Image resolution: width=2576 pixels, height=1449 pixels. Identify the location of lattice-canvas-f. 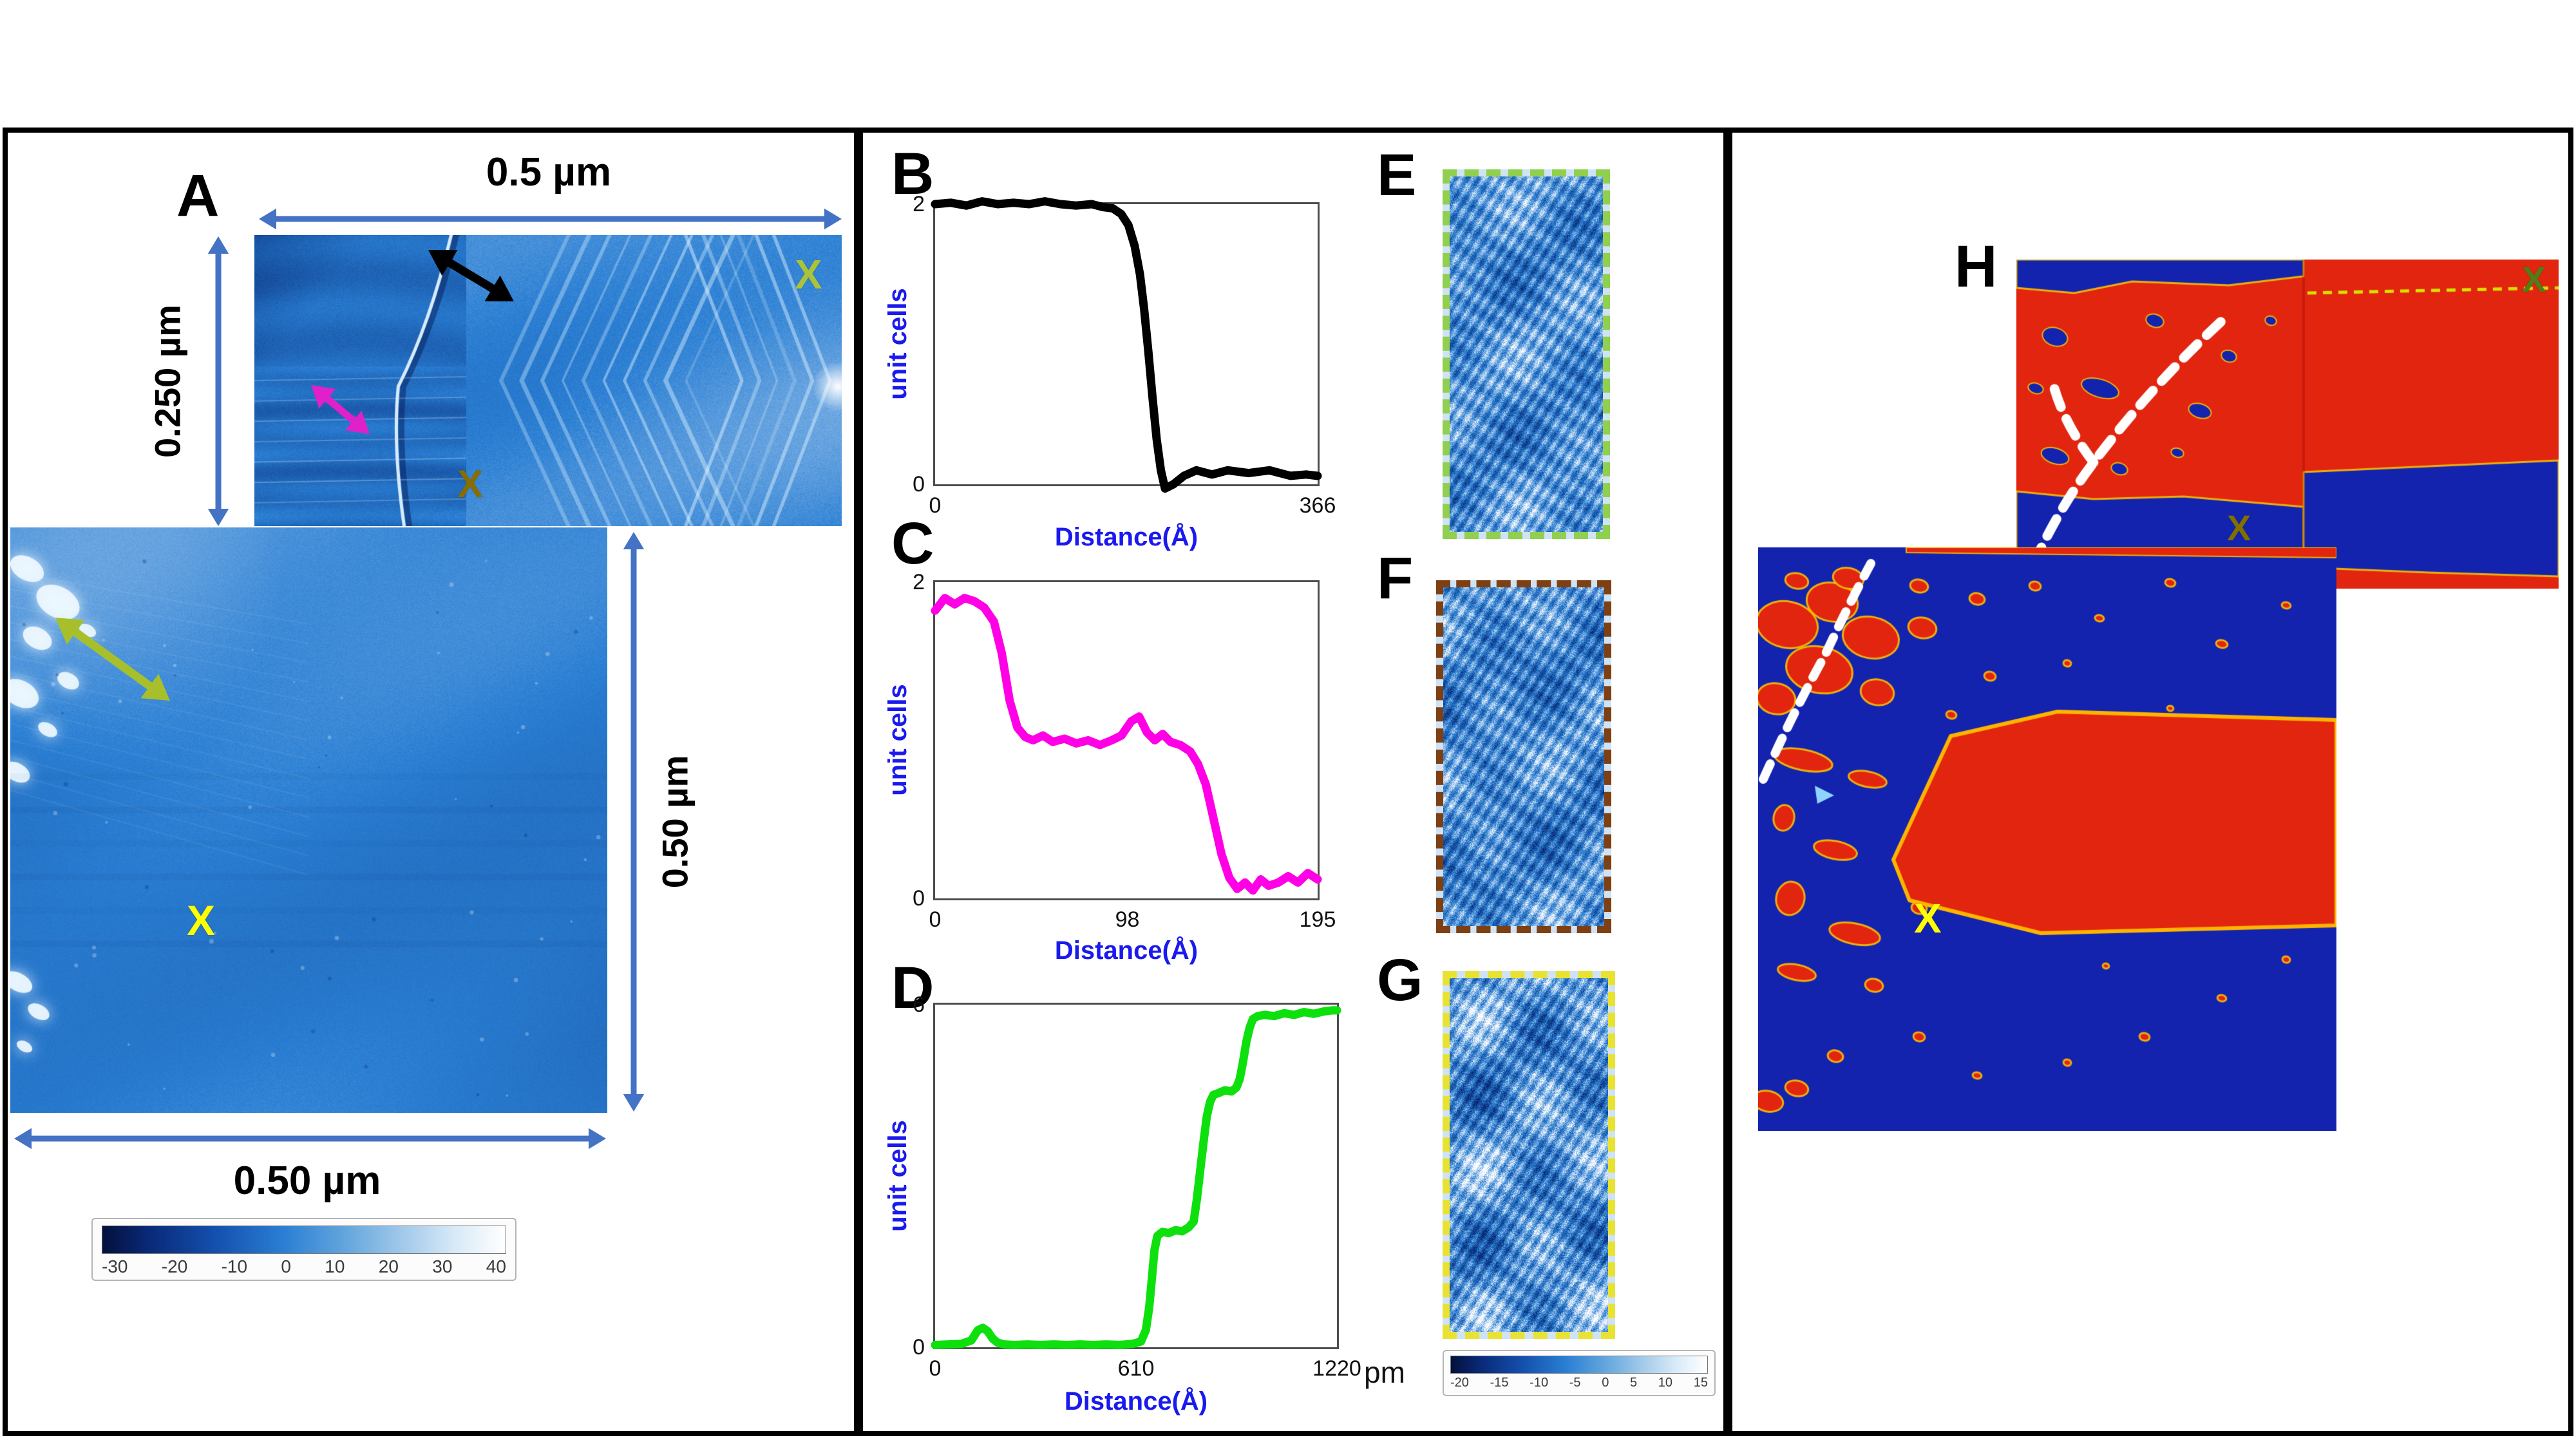
(1523, 756).